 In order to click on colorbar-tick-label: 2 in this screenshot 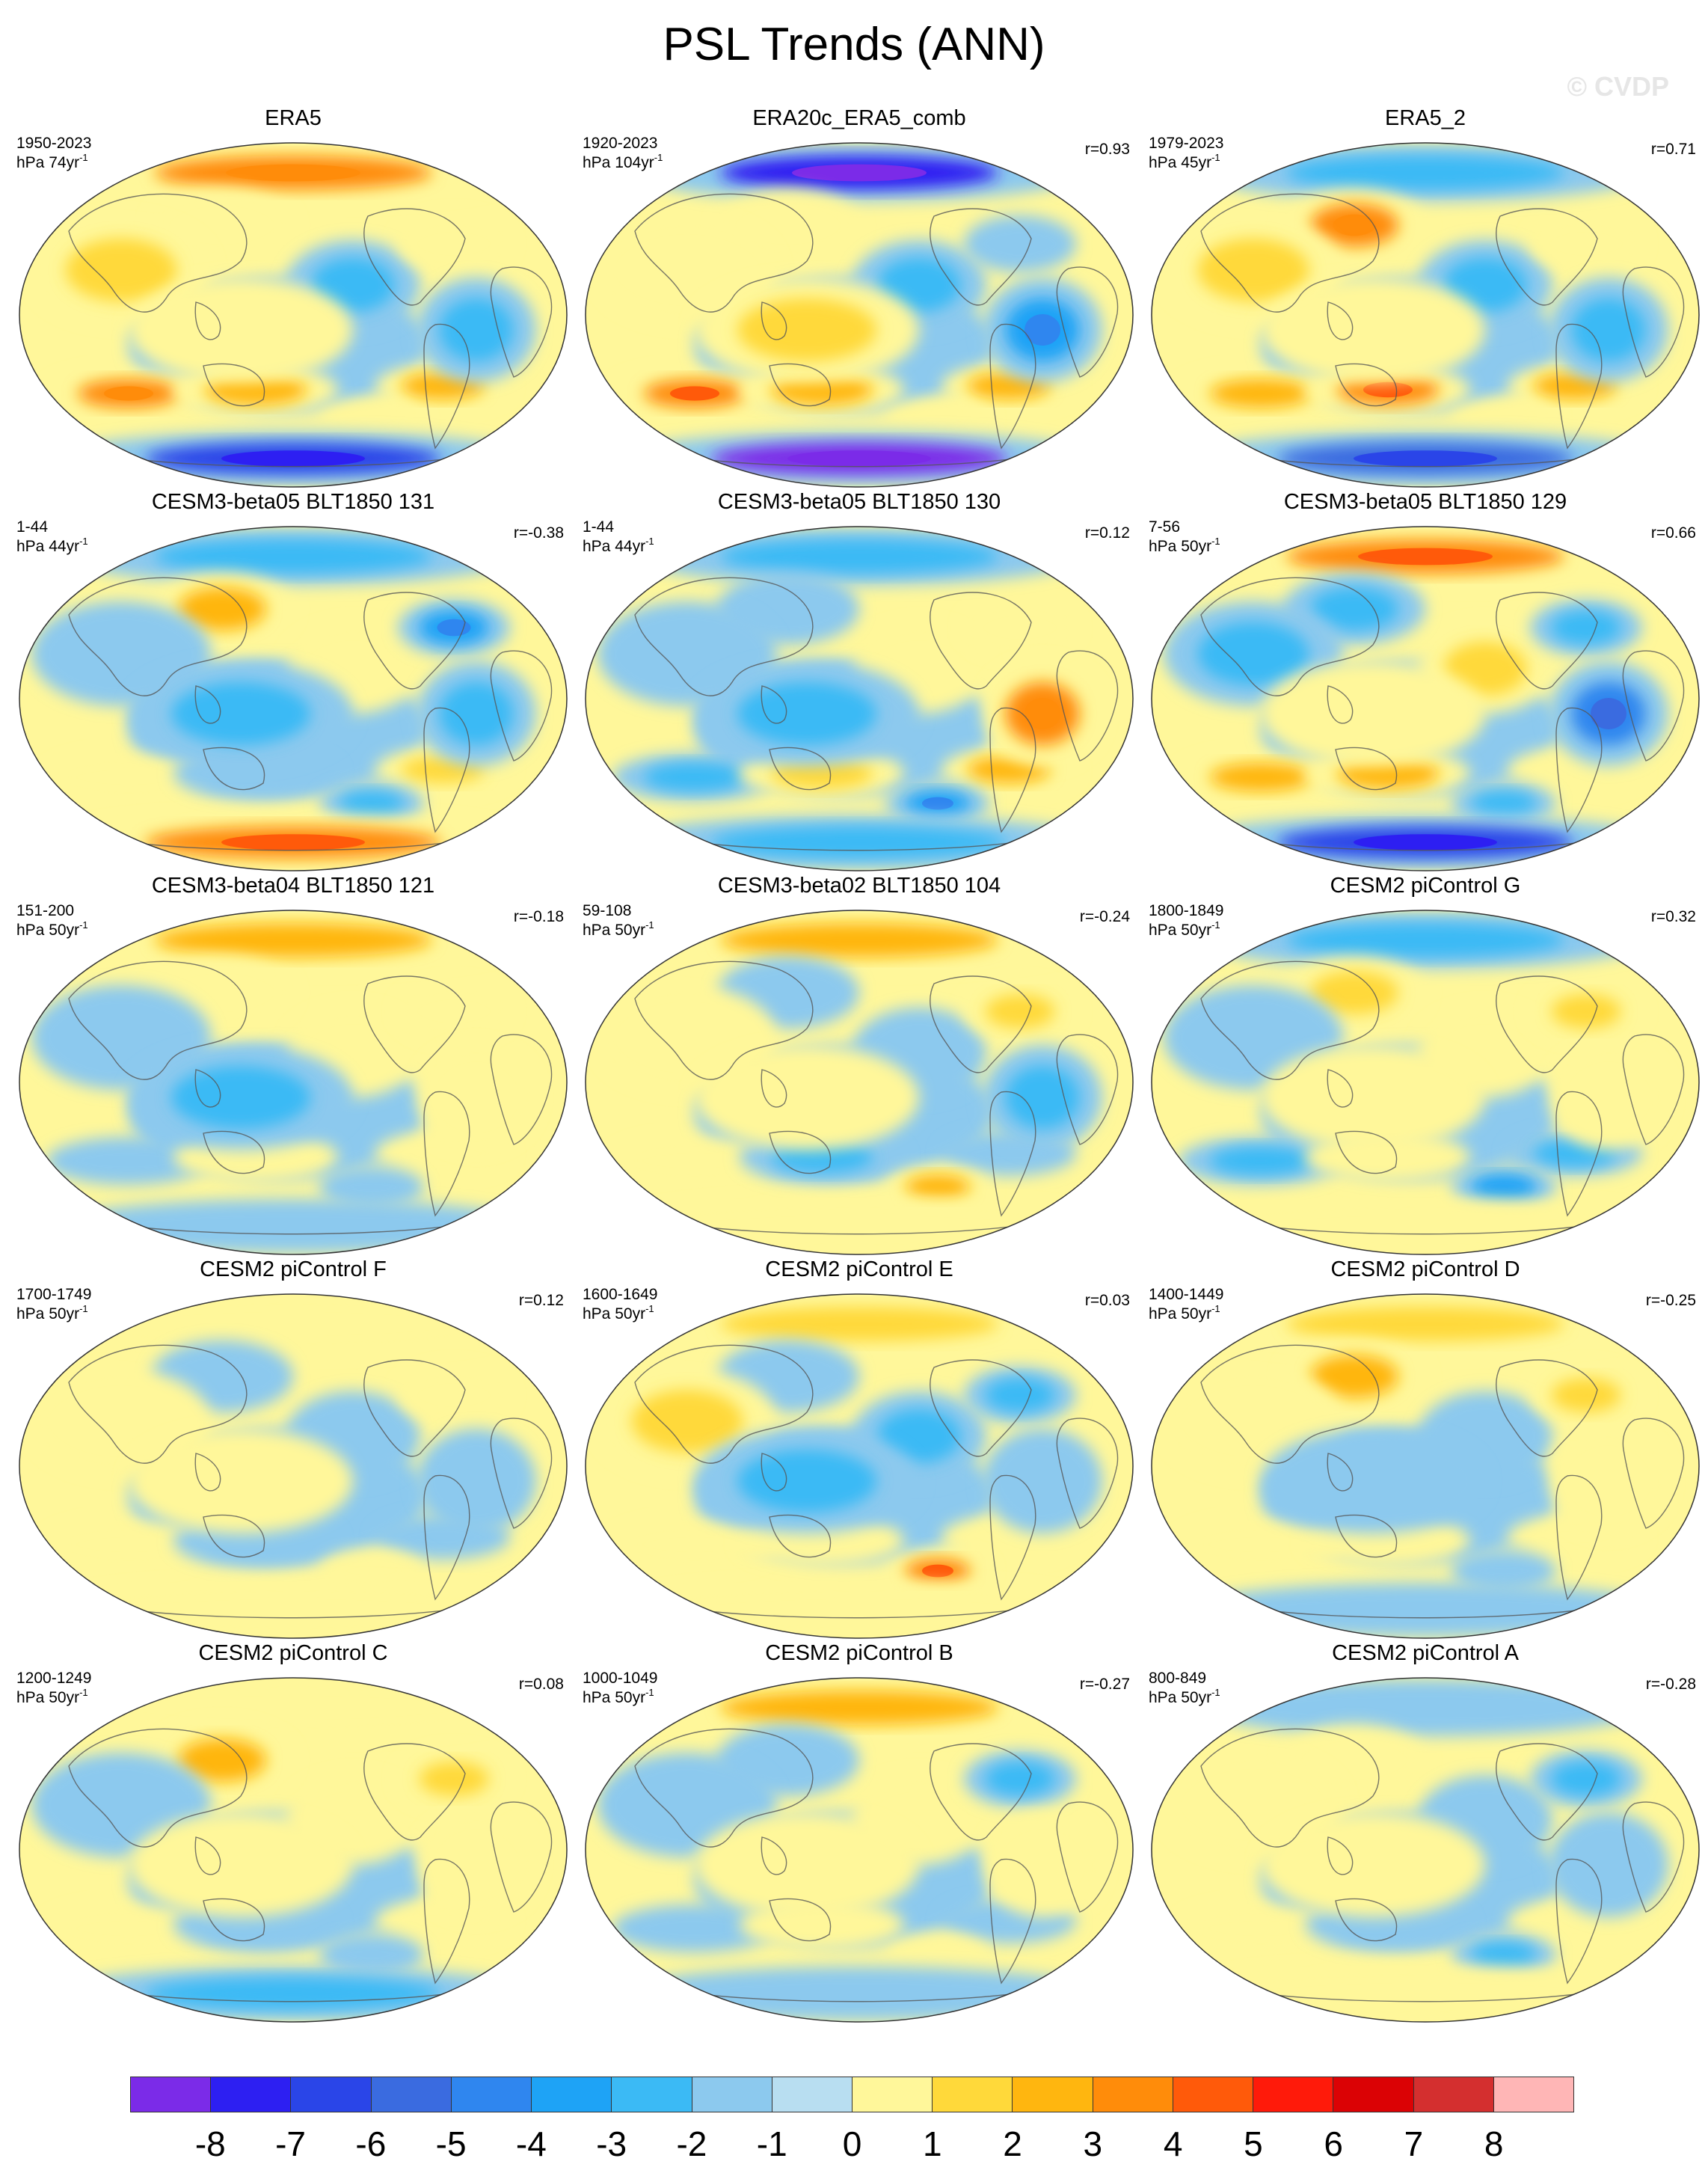, I will do `click(1012, 2143)`.